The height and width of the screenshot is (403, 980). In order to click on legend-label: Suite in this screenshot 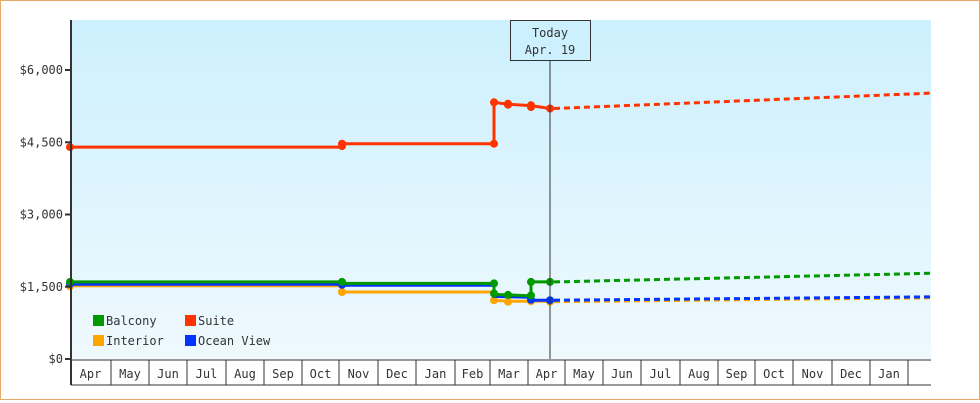, I will do `click(216, 321)`.